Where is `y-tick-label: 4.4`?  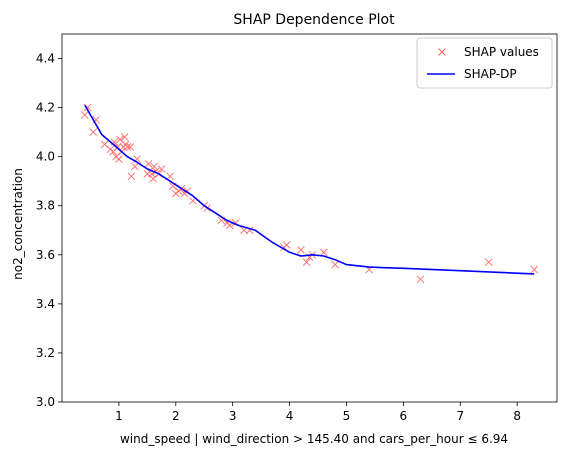 y-tick-label: 4.4 is located at coordinates (45, 59).